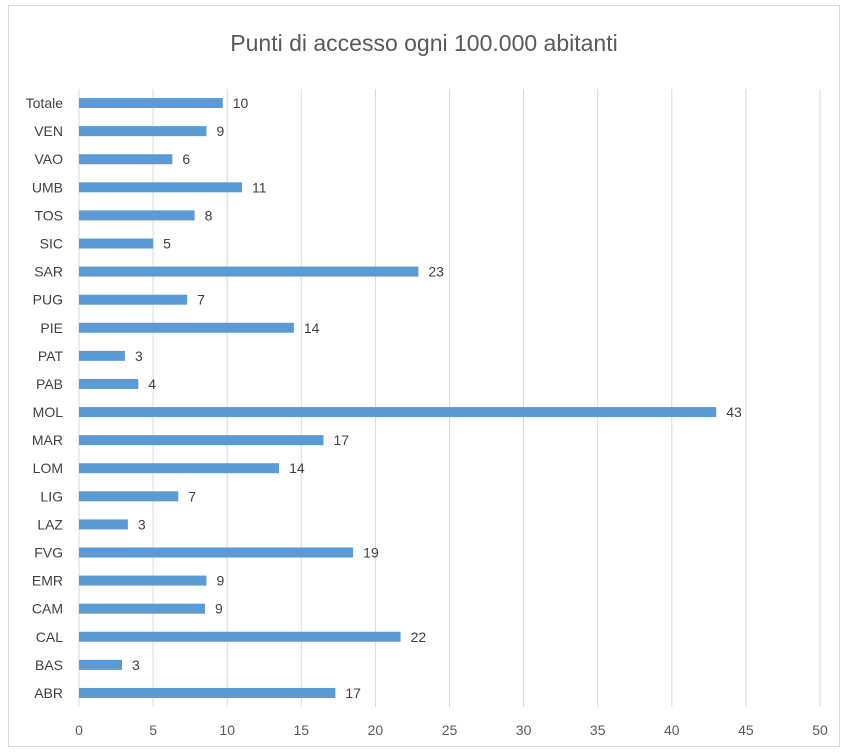 Image resolution: width=848 pixels, height=754 pixels. What do you see at coordinates (450, 730) in the screenshot?
I see `x-tick-label-25: 25` at bounding box center [450, 730].